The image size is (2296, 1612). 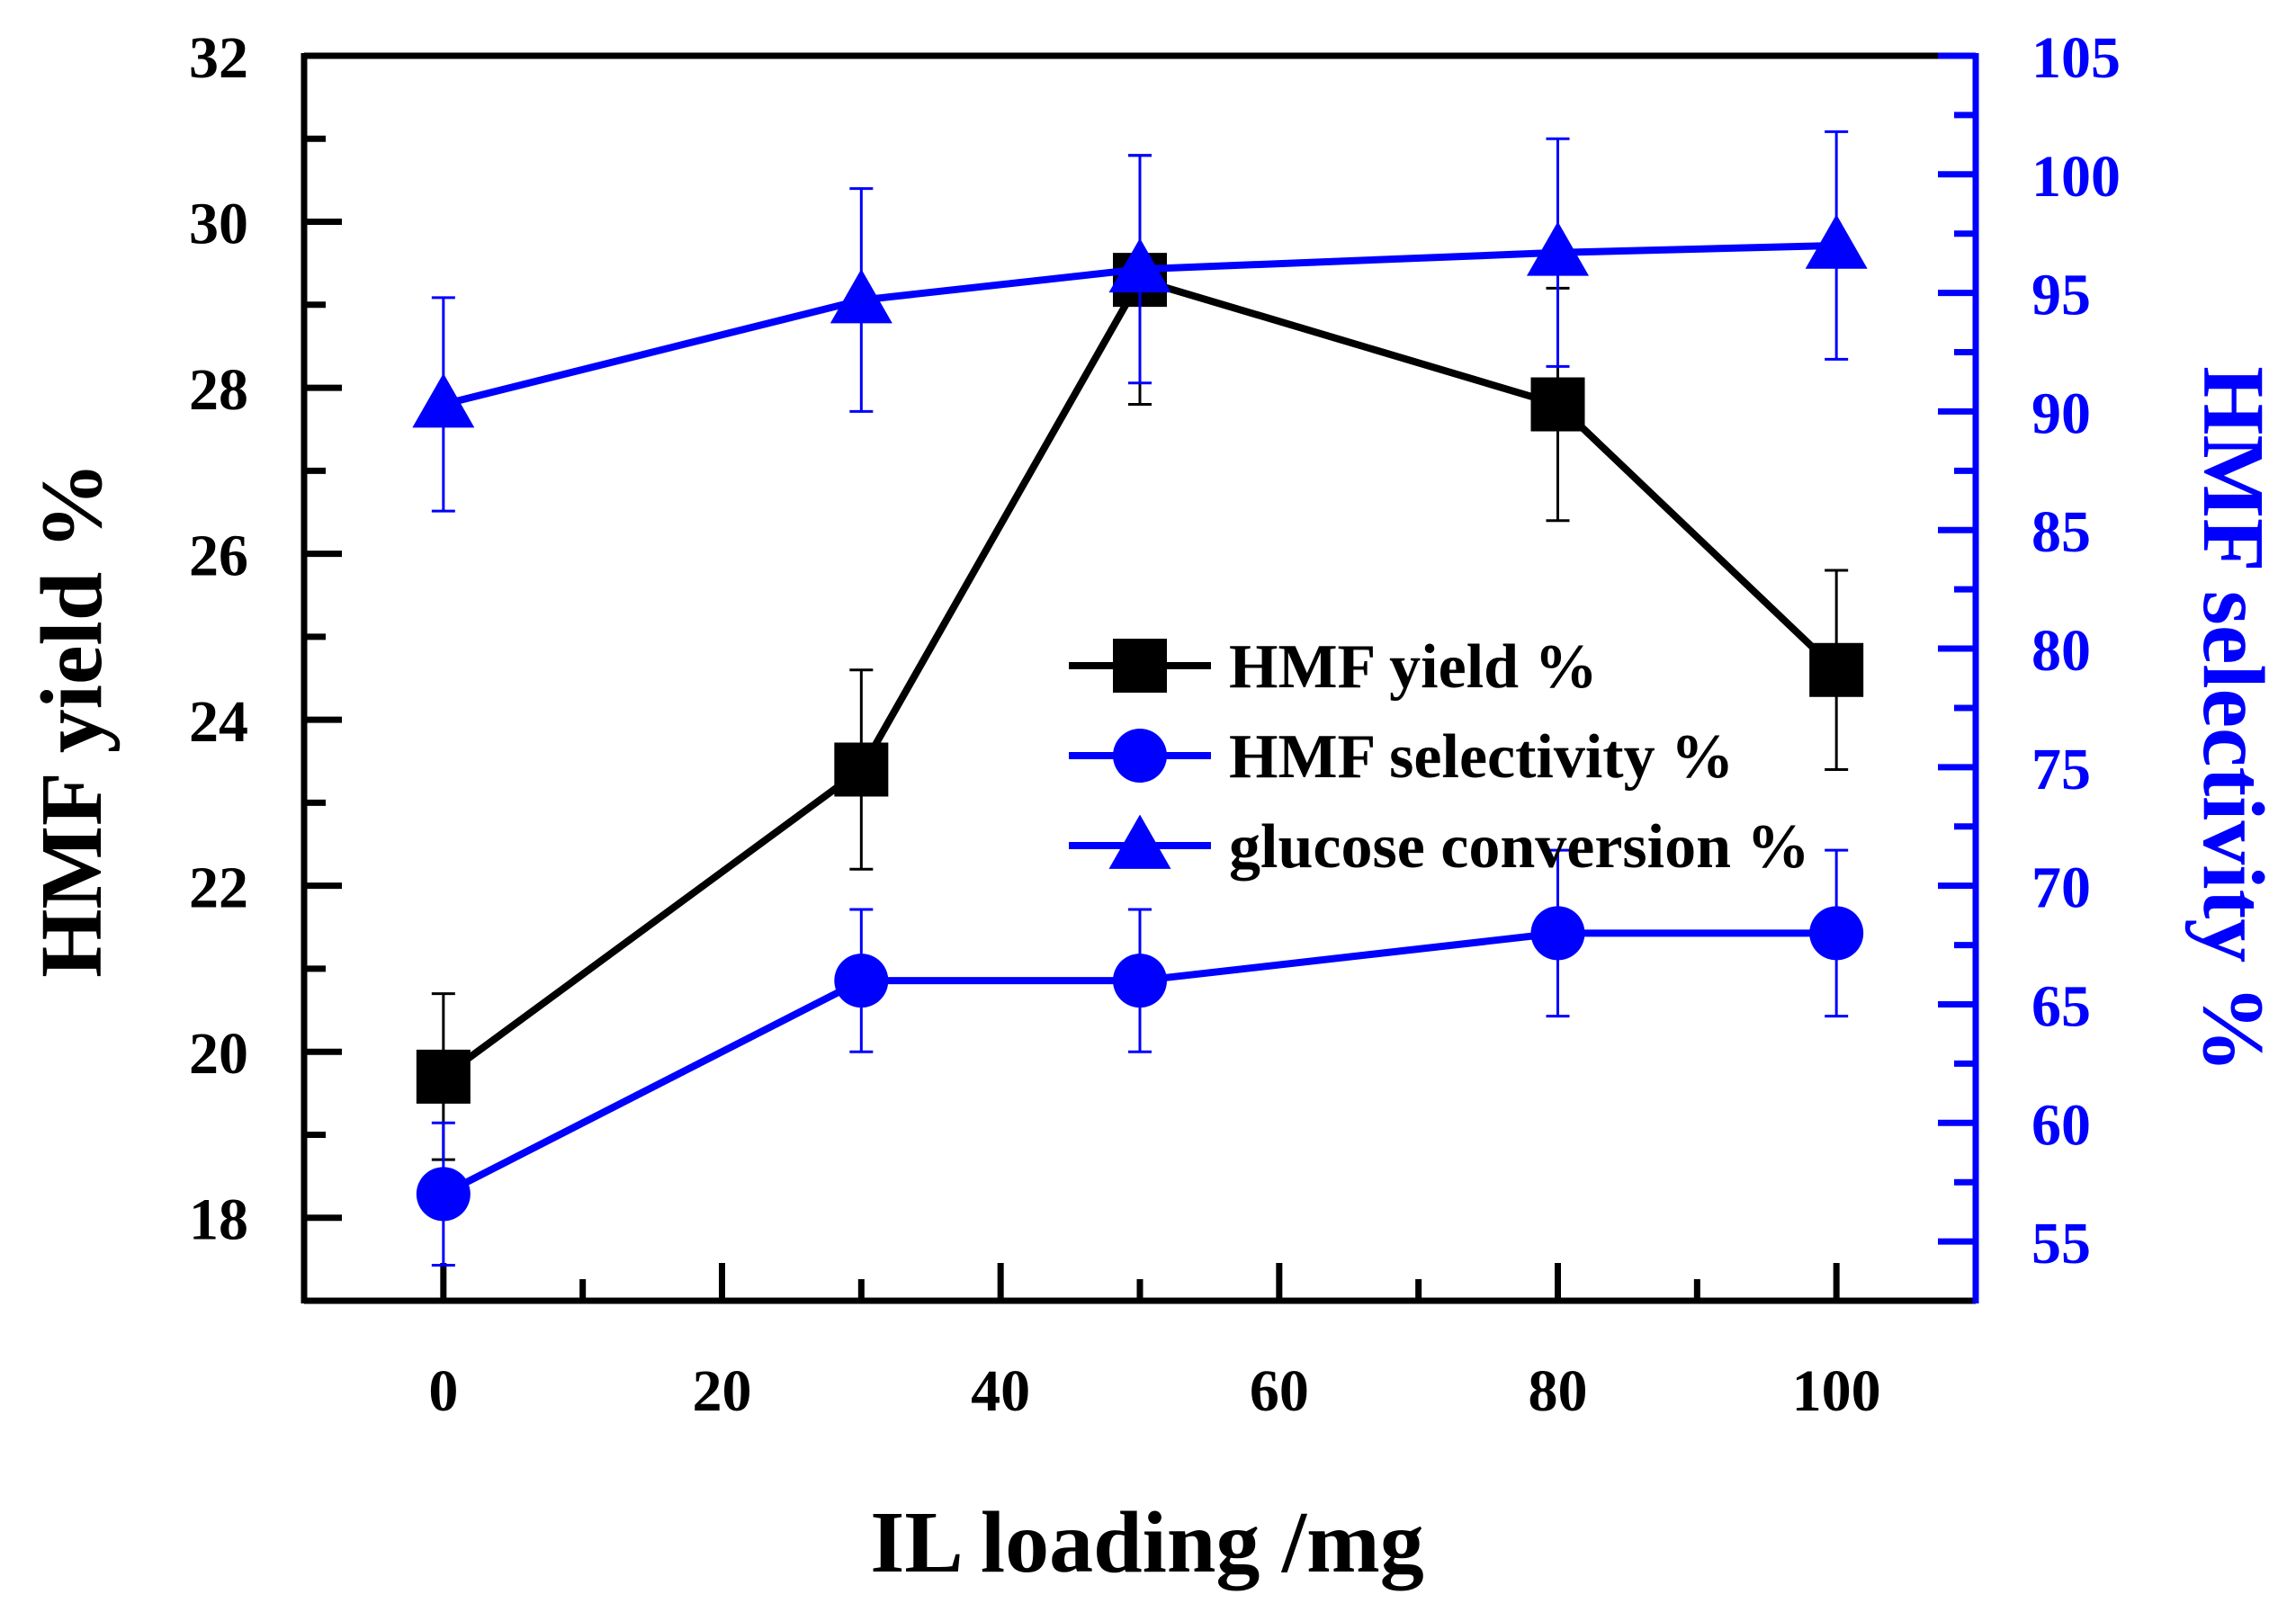 What do you see at coordinates (2233, 719) in the screenshot?
I see `y-axis-right-title: HMF selectivity %` at bounding box center [2233, 719].